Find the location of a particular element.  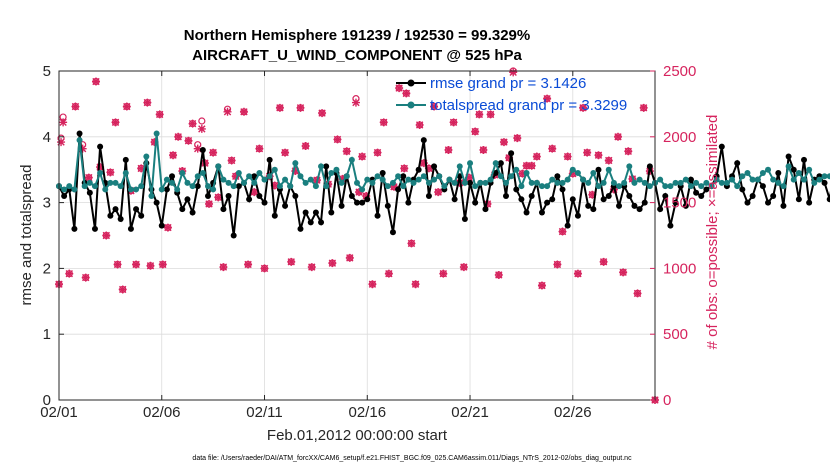

x-tick-label: 02/06 is located at coordinates (162, 412).